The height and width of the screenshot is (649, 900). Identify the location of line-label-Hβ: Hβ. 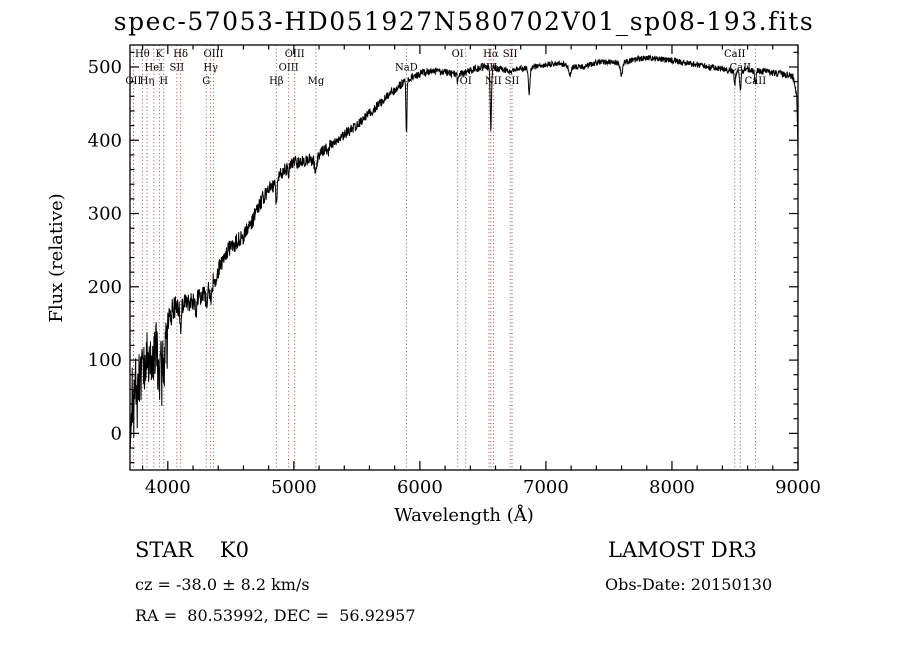
(276, 81).